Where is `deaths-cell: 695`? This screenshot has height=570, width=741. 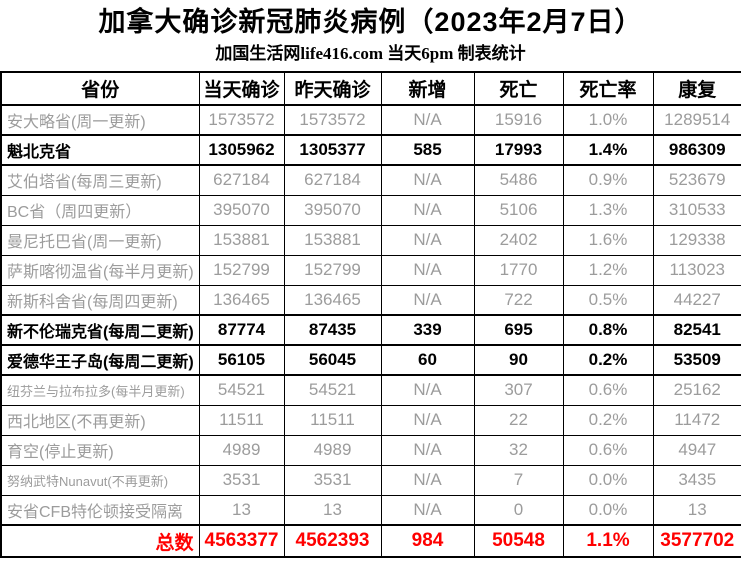 deaths-cell: 695 is located at coordinates (518, 330).